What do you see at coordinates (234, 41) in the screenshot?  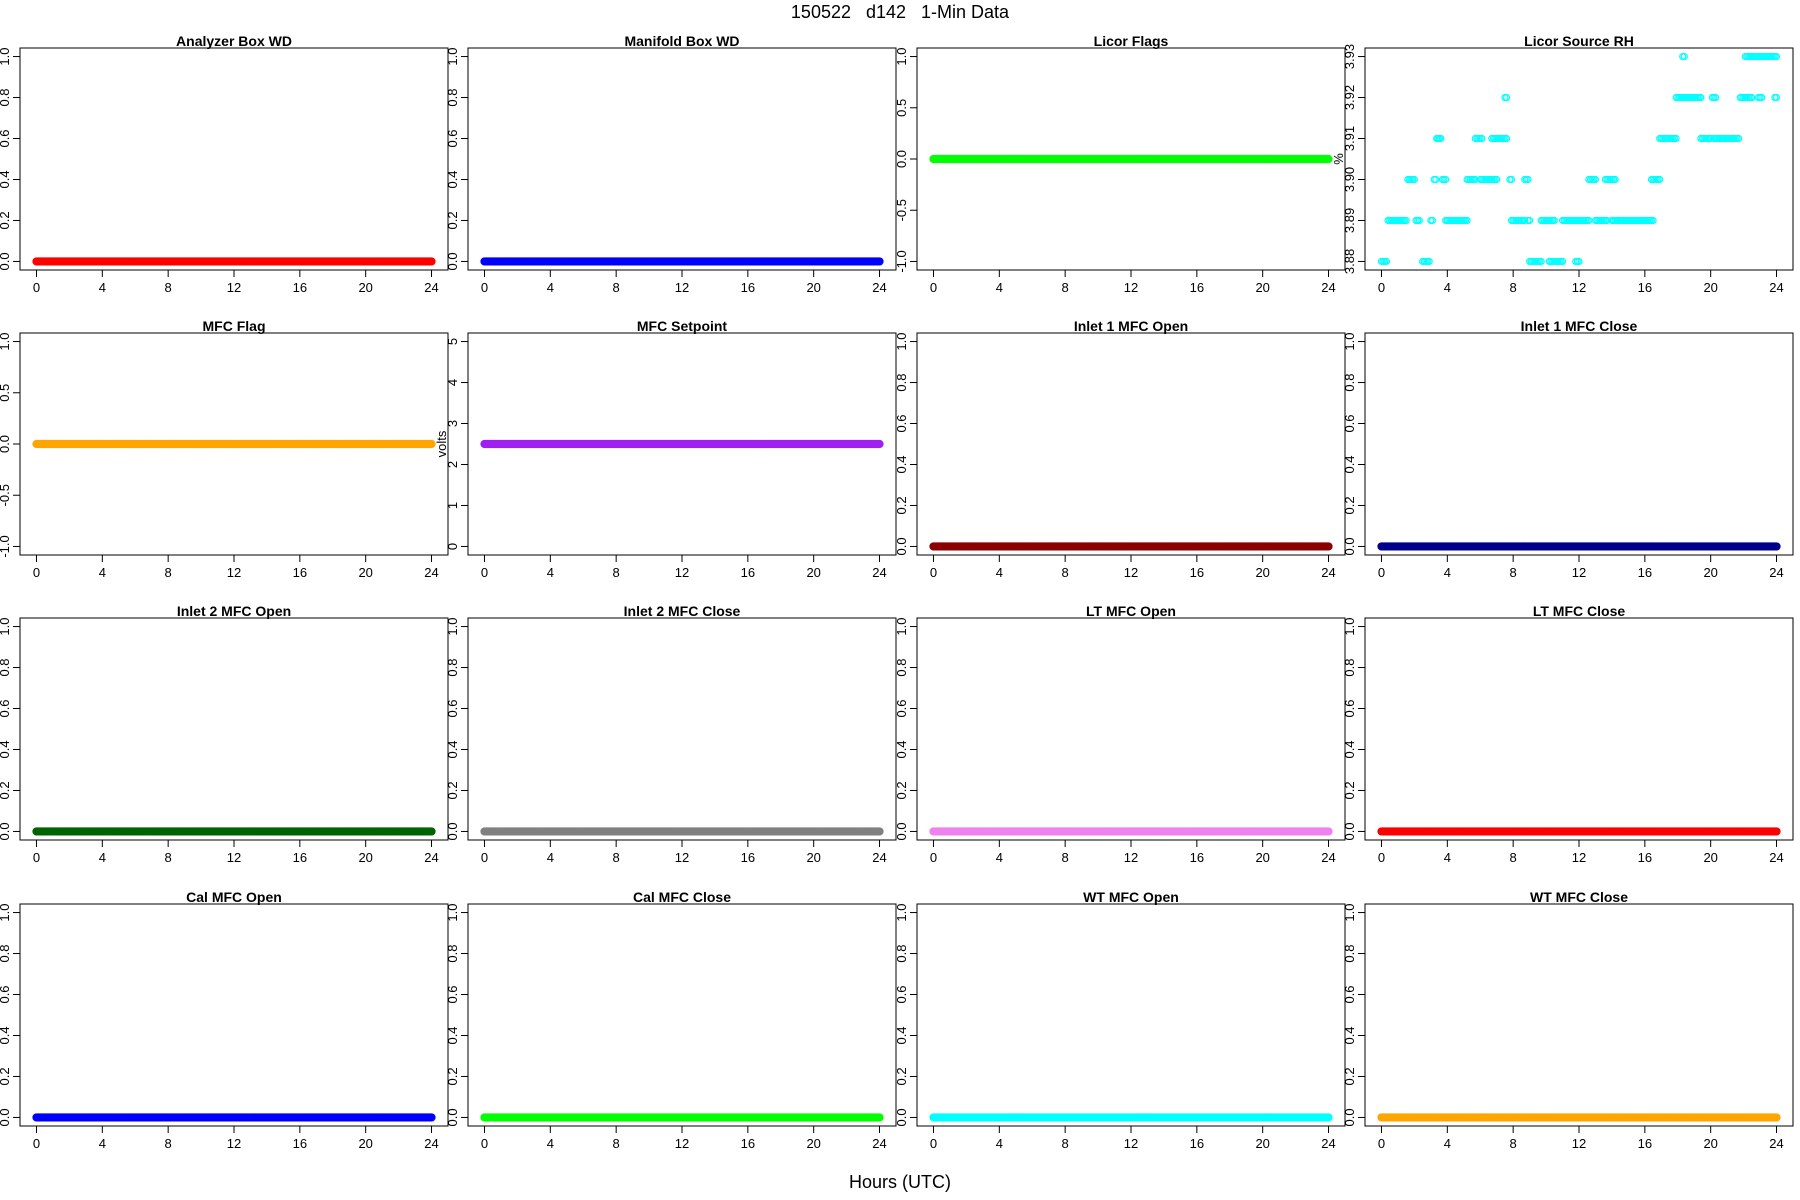 I see `panel-title: Analyzer Box WD` at bounding box center [234, 41].